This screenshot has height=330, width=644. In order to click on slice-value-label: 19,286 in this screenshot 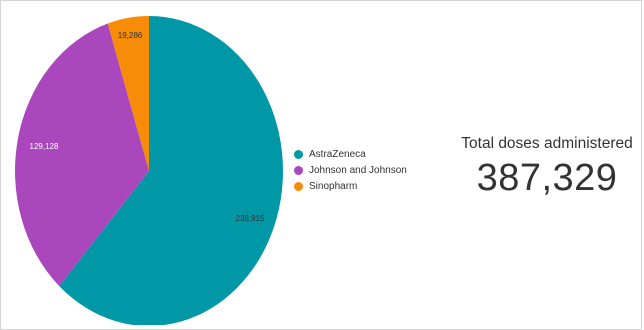, I will do `click(130, 35)`.